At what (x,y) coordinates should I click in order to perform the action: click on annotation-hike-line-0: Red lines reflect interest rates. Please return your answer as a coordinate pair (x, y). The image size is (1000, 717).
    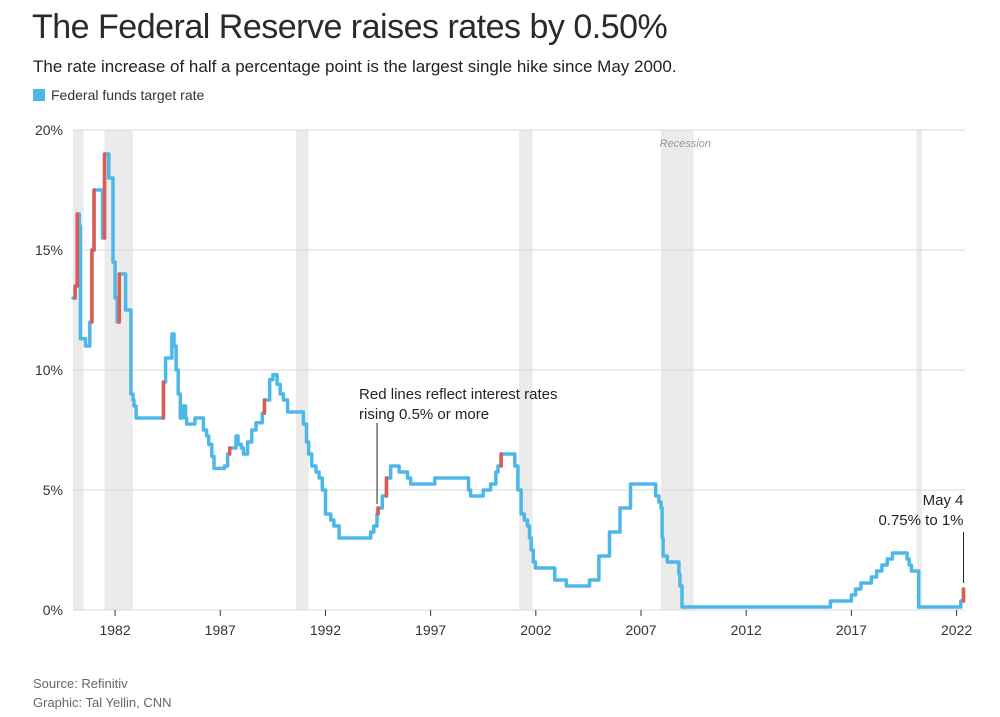
    Looking at the image, I should click on (458, 394).